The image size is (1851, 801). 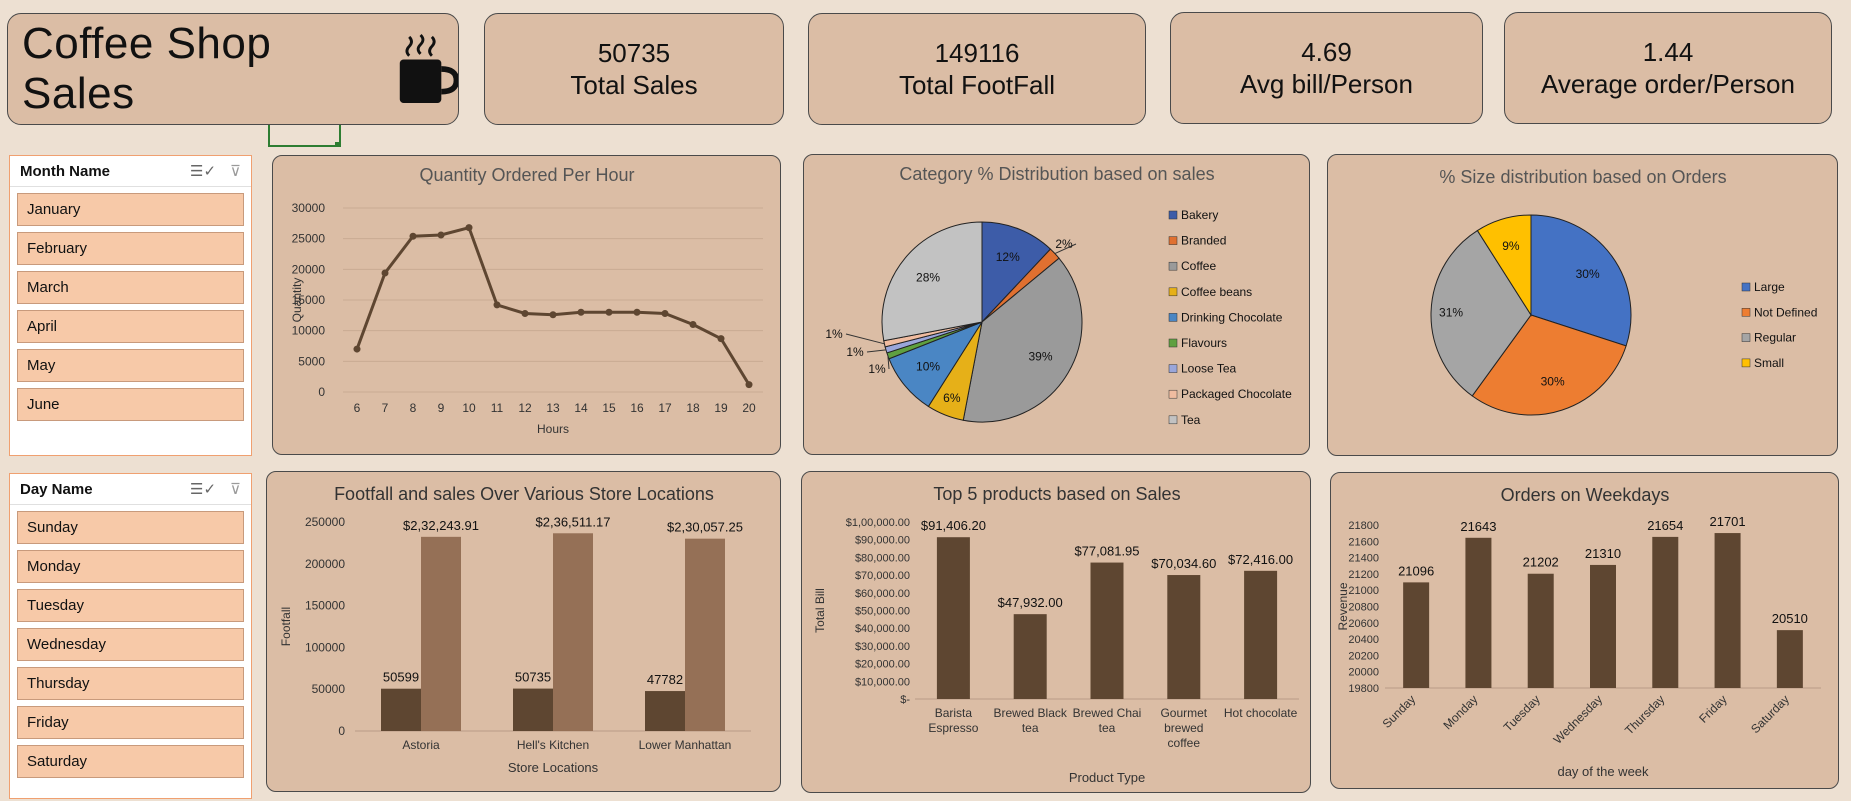 What do you see at coordinates (573, 521) in the screenshot?
I see `data-label: $2,36,511.17` at bounding box center [573, 521].